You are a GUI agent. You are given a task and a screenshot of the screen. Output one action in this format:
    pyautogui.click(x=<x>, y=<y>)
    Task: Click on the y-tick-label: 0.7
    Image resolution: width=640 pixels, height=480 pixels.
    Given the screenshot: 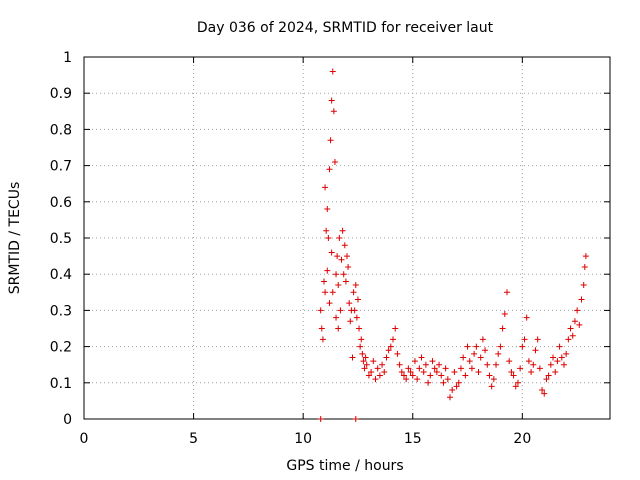 What is the action you would take?
    pyautogui.click(x=61, y=167)
    